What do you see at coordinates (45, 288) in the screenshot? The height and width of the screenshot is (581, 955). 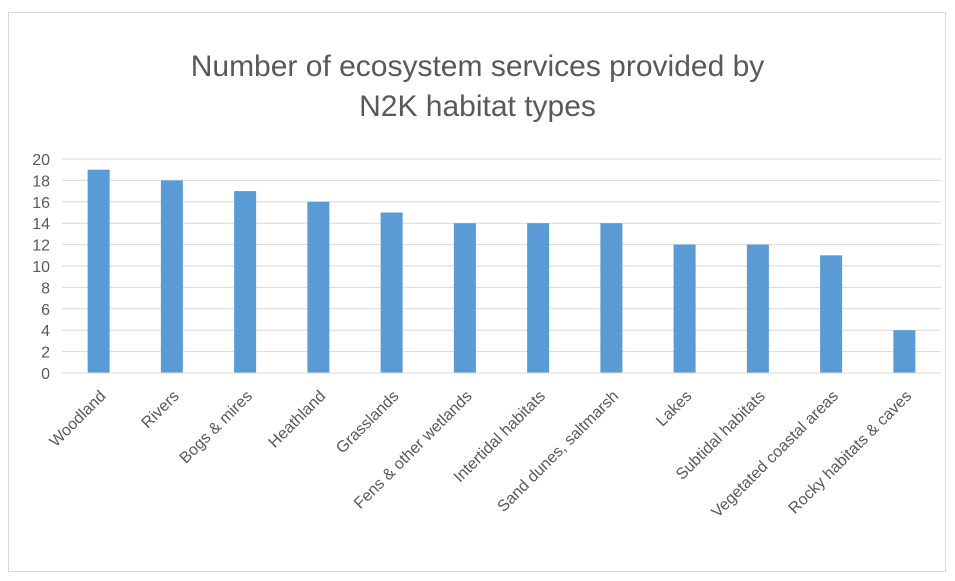 I see `y-tick-label: 8` at bounding box center [45, 288].